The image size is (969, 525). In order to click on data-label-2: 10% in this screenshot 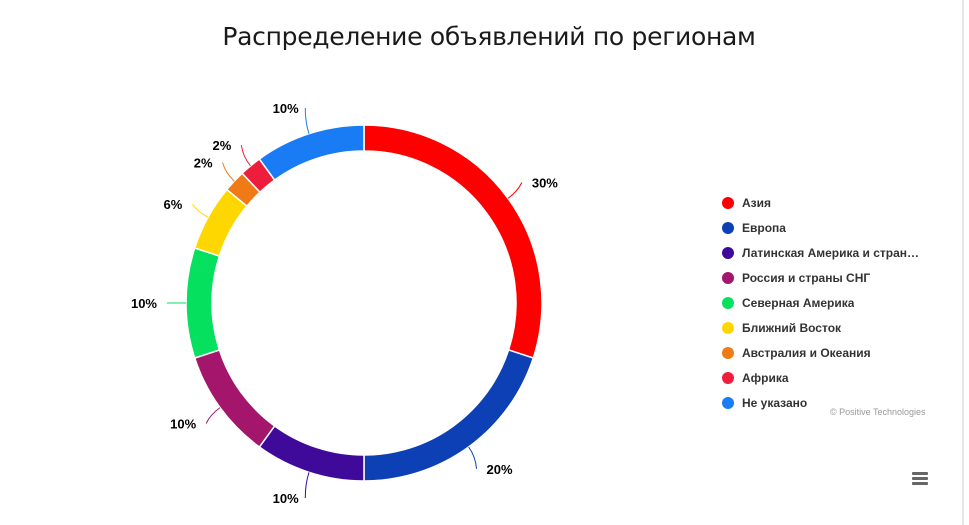, I will do `click(286, 498)`.